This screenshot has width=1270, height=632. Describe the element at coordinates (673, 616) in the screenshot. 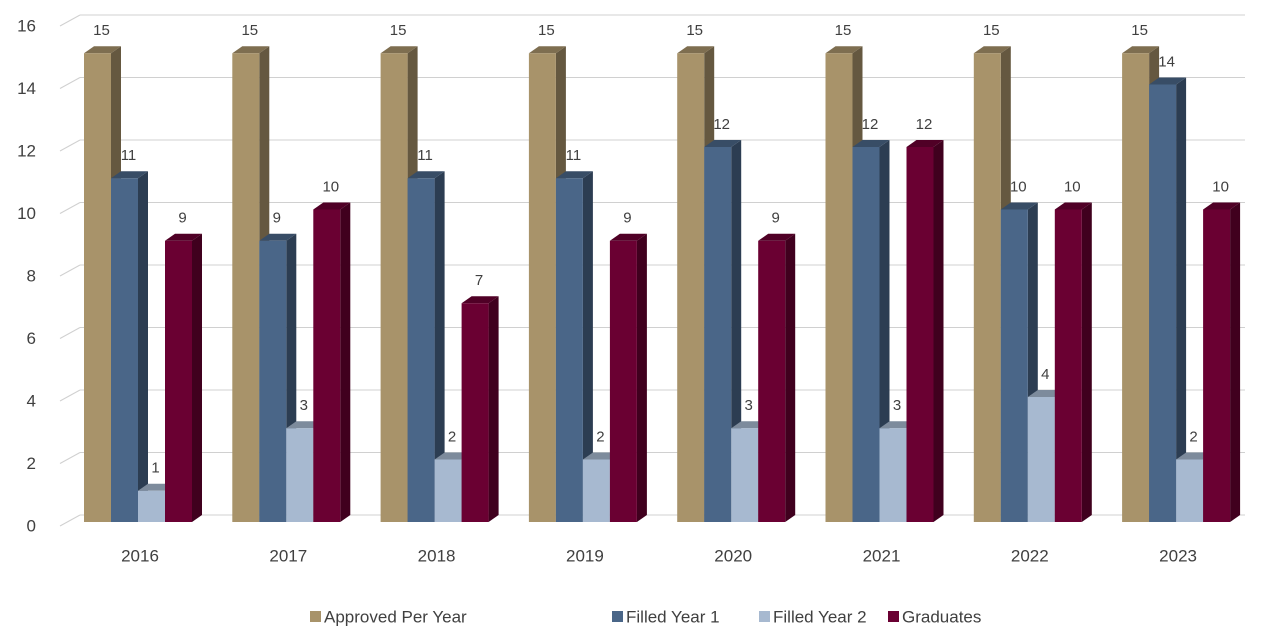

I see `legend-label: Filled Year 1` at that location.